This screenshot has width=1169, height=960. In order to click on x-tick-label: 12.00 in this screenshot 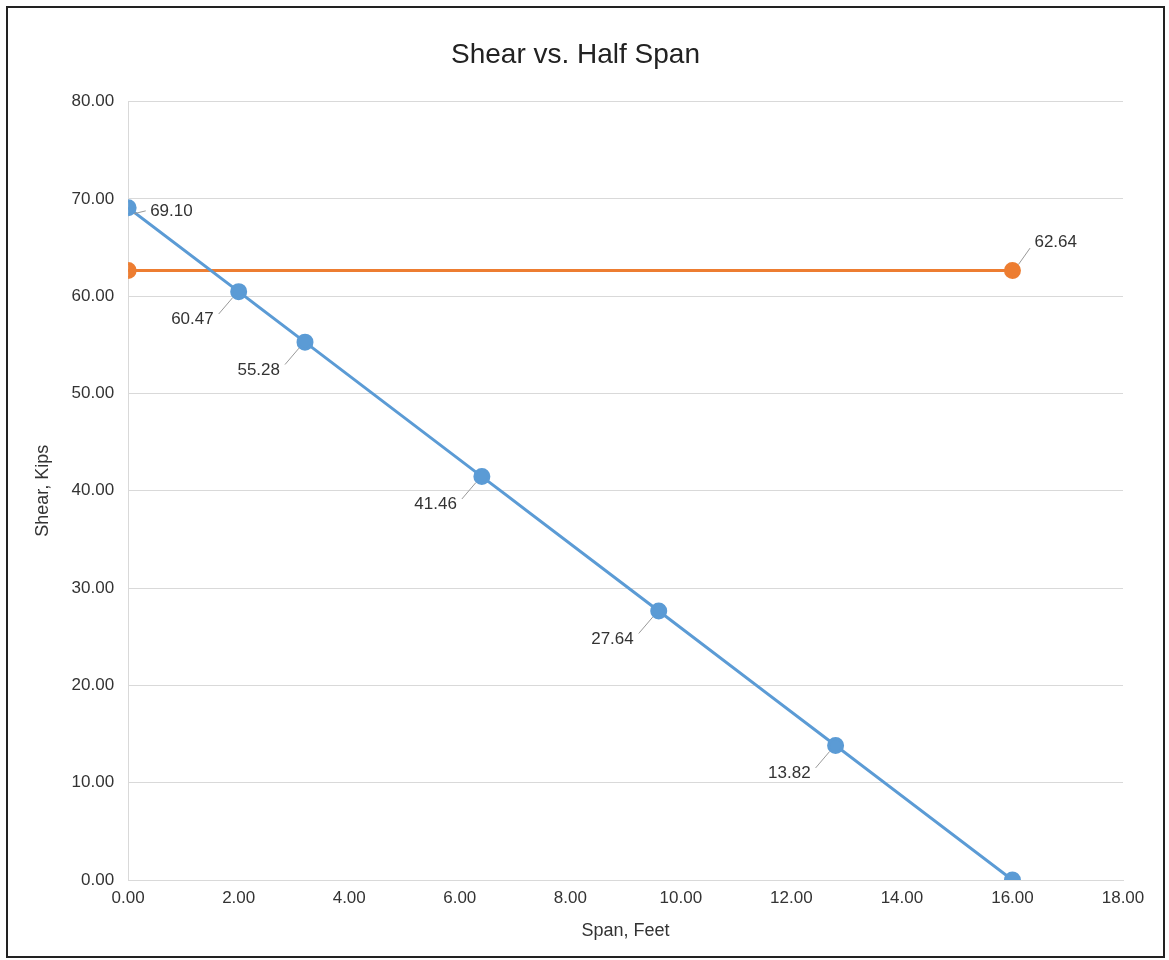, I will do `click(791, 897)`.